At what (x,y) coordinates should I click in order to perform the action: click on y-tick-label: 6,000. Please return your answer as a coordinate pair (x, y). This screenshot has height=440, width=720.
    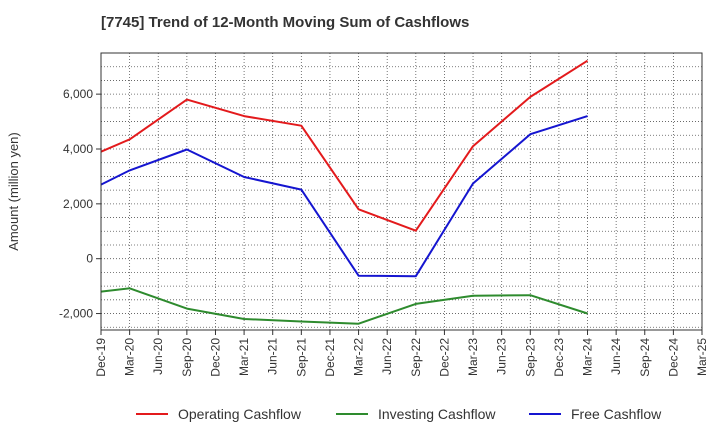
    Looking at the image, I should click on (78, 94).